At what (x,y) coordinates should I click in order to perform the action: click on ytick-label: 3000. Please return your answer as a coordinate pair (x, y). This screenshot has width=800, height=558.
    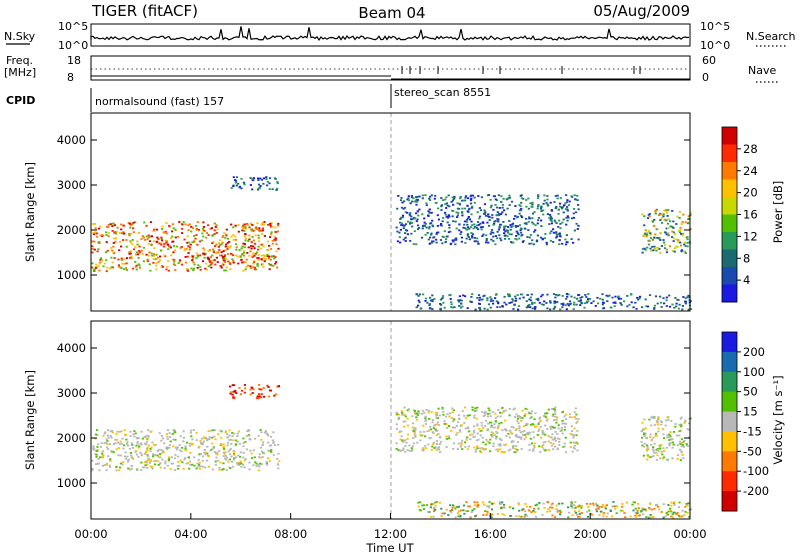
    Looking at the image, I should click on (71, 185).